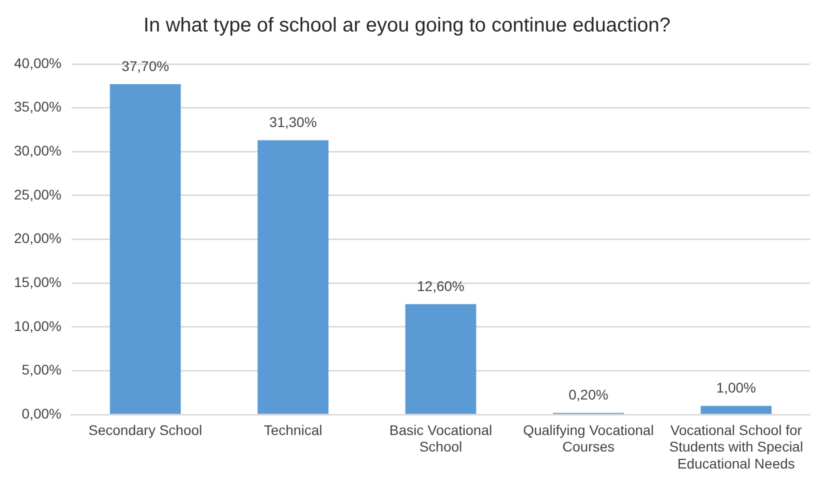 The width and height of the screenshot is (818, 483). What do you see at coordinates (588, 394) in the screenshot?
I see `data-label: 0,20%` at bounding box center [588, 394].